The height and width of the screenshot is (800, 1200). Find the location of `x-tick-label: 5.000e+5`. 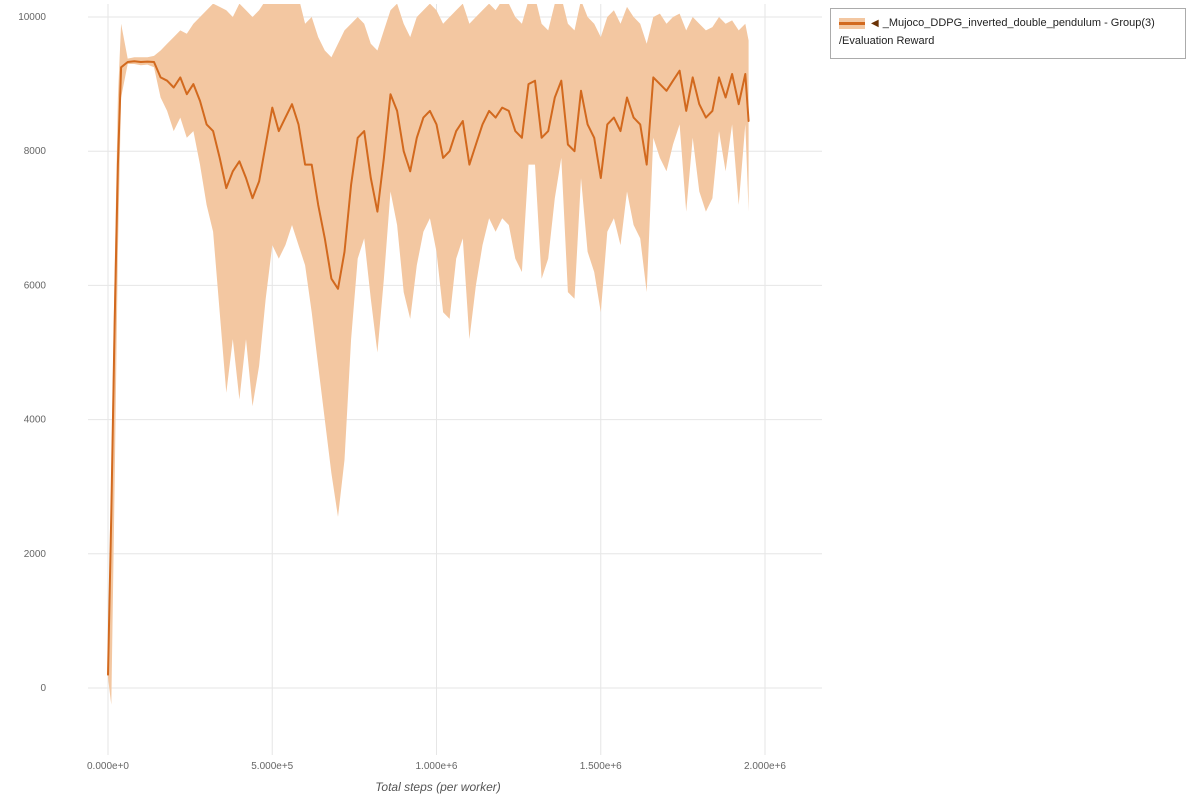

x-tick-label: 5.000e+5 is located at coordinates (272, 766).